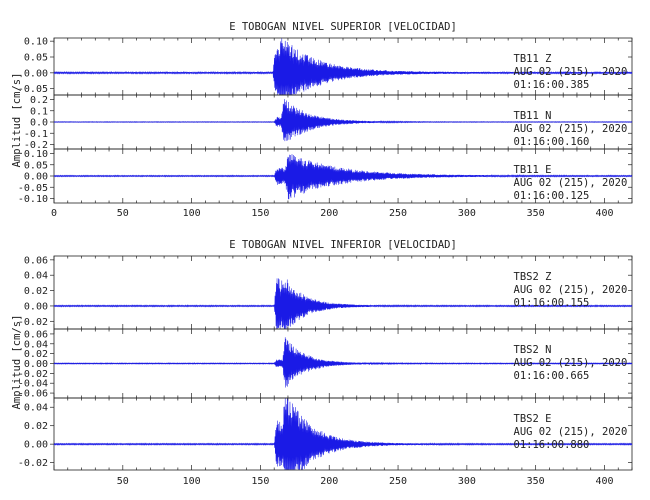  I want to click on y-tick-label: -0.1, so click(36, 134).